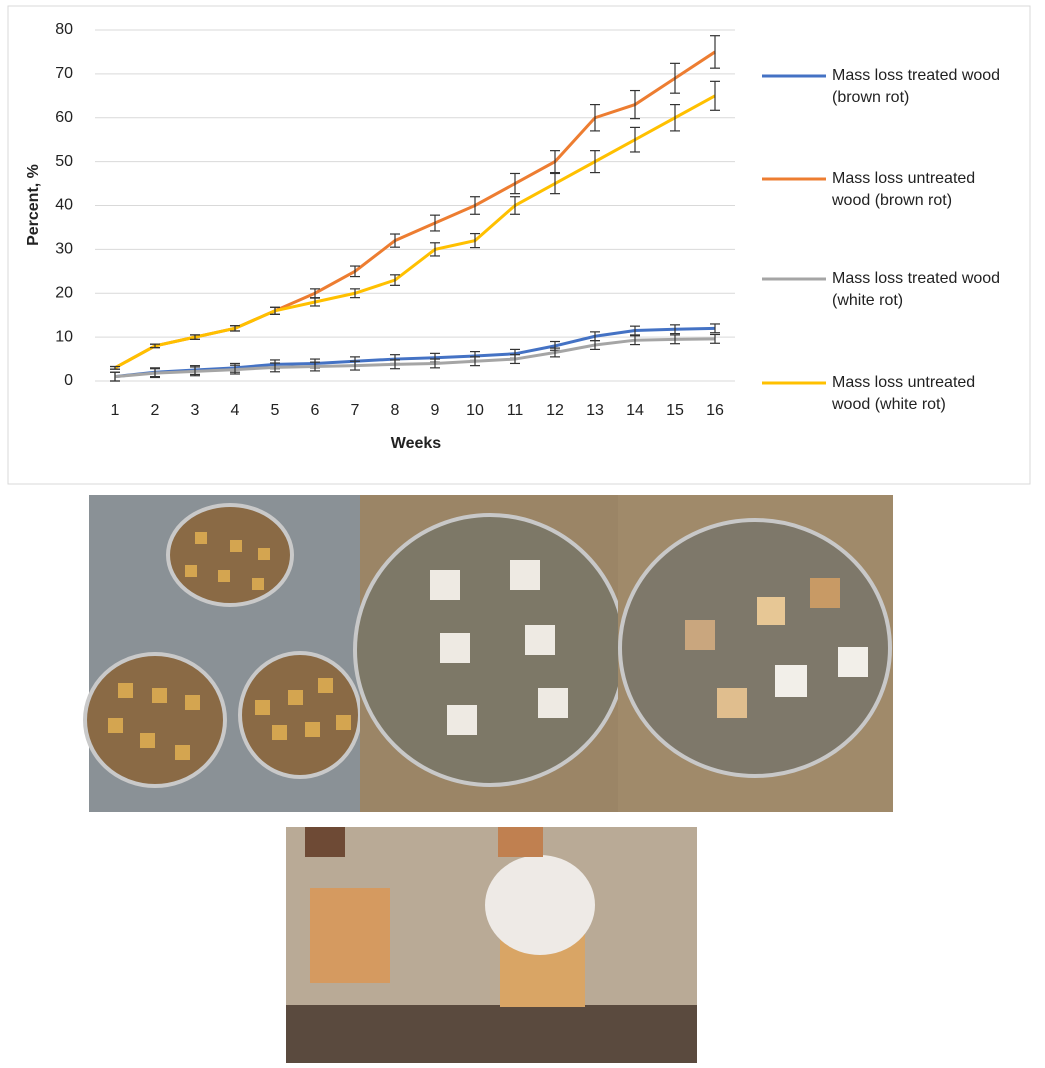  I want to click on y-tick-label: 40, so click(64, 205).